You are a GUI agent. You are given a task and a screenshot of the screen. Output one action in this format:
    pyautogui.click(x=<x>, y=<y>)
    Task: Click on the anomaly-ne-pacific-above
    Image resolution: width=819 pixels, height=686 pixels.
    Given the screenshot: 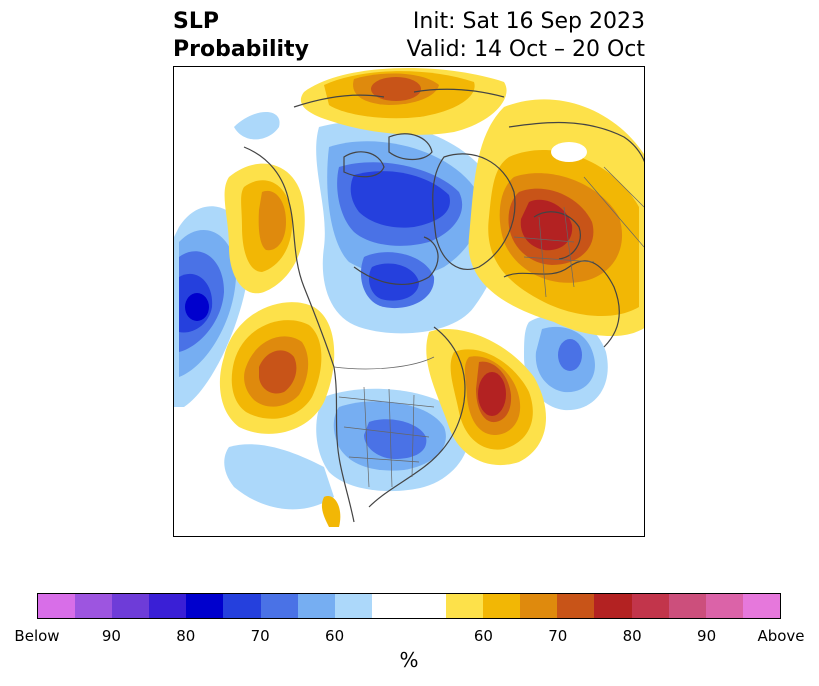 What is the action you would take?
    pyautogui.click(x=277, y=368)
    